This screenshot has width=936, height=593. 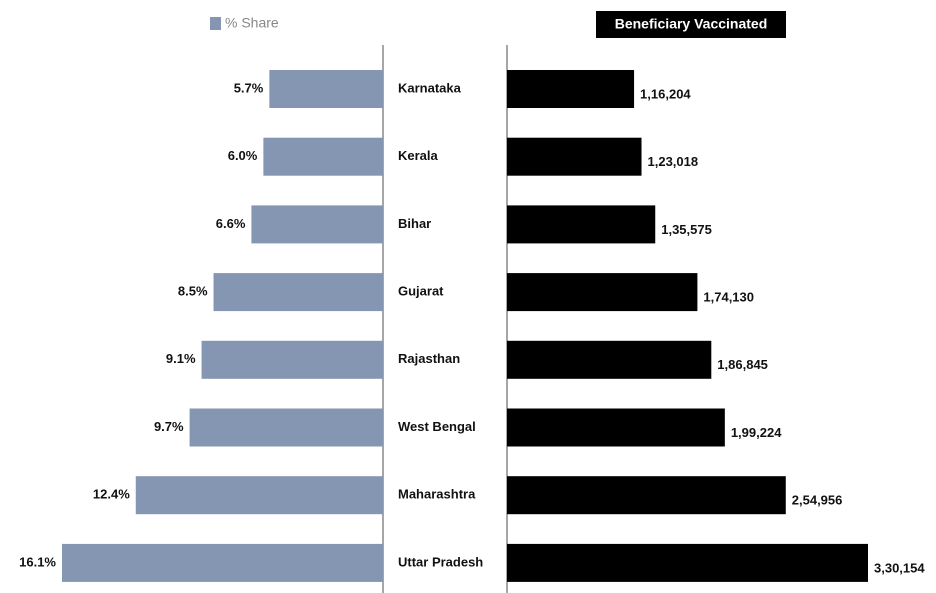 What do you see at coordinates (231, 223) in the screenshot?
I see `value-label: 6.6%` at bounding box center [231, 223].